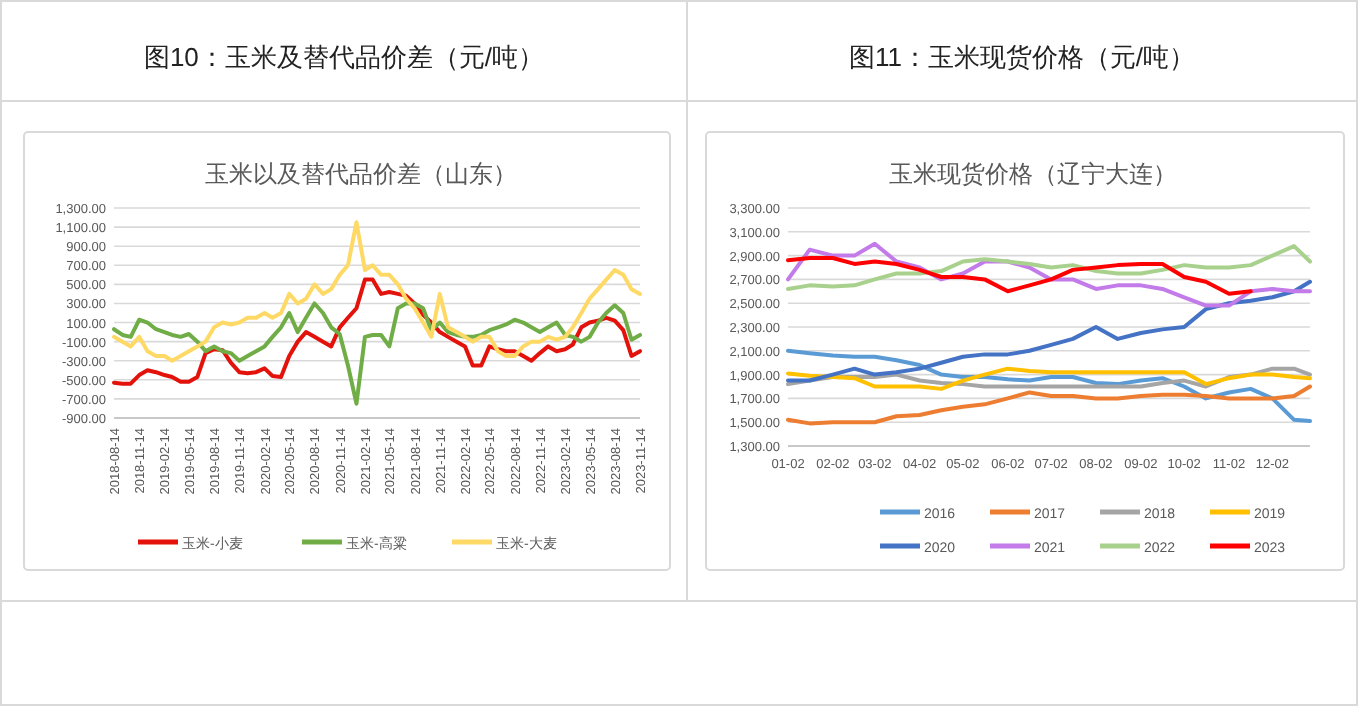 The image size is (1358, 706). I want to click on chart-title: 图10：玉米及替代品价差（元/吨）, so click(344, 57).